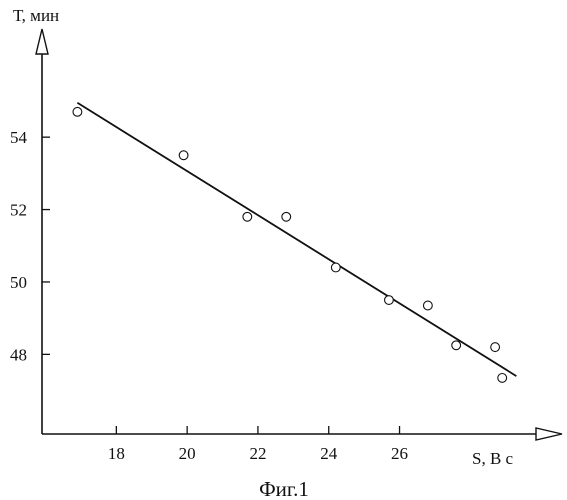  Describe the element at coordinates (187, 453) in the screenshot. I see `x-tick-label-20: 20` at that location.